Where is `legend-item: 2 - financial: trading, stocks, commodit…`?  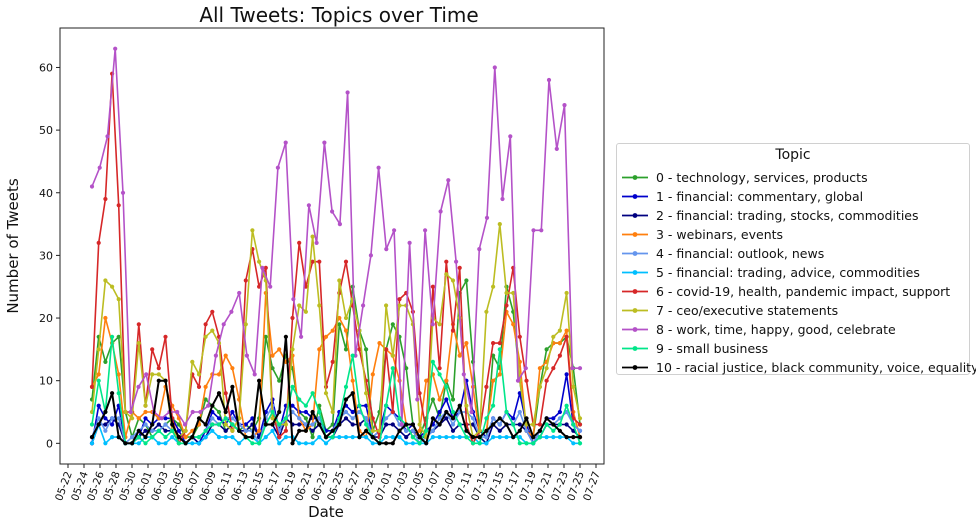
legend-item: 2 - financial: trading, stocks, commodit… is located at coordinates (792, 215).